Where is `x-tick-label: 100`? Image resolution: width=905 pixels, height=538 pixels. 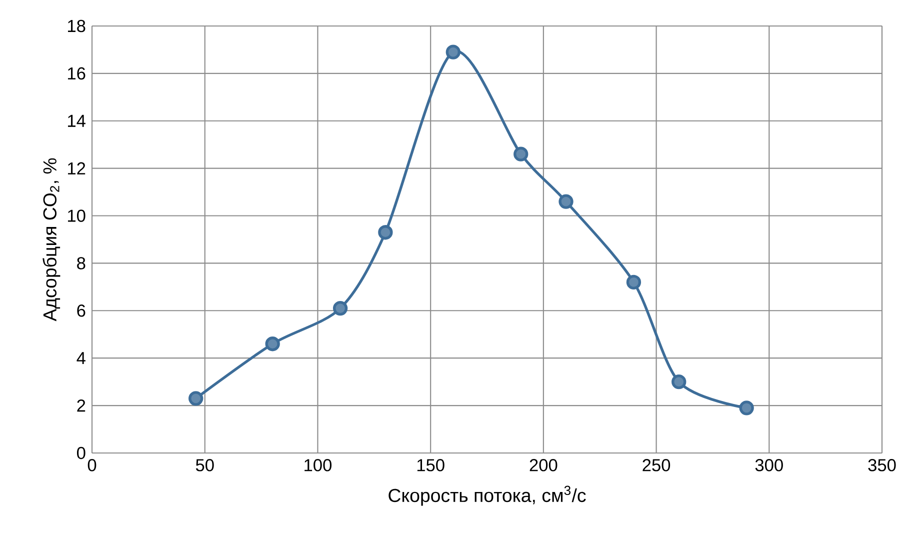
x-tick-label: 100 is located at coordinates (318, 465).